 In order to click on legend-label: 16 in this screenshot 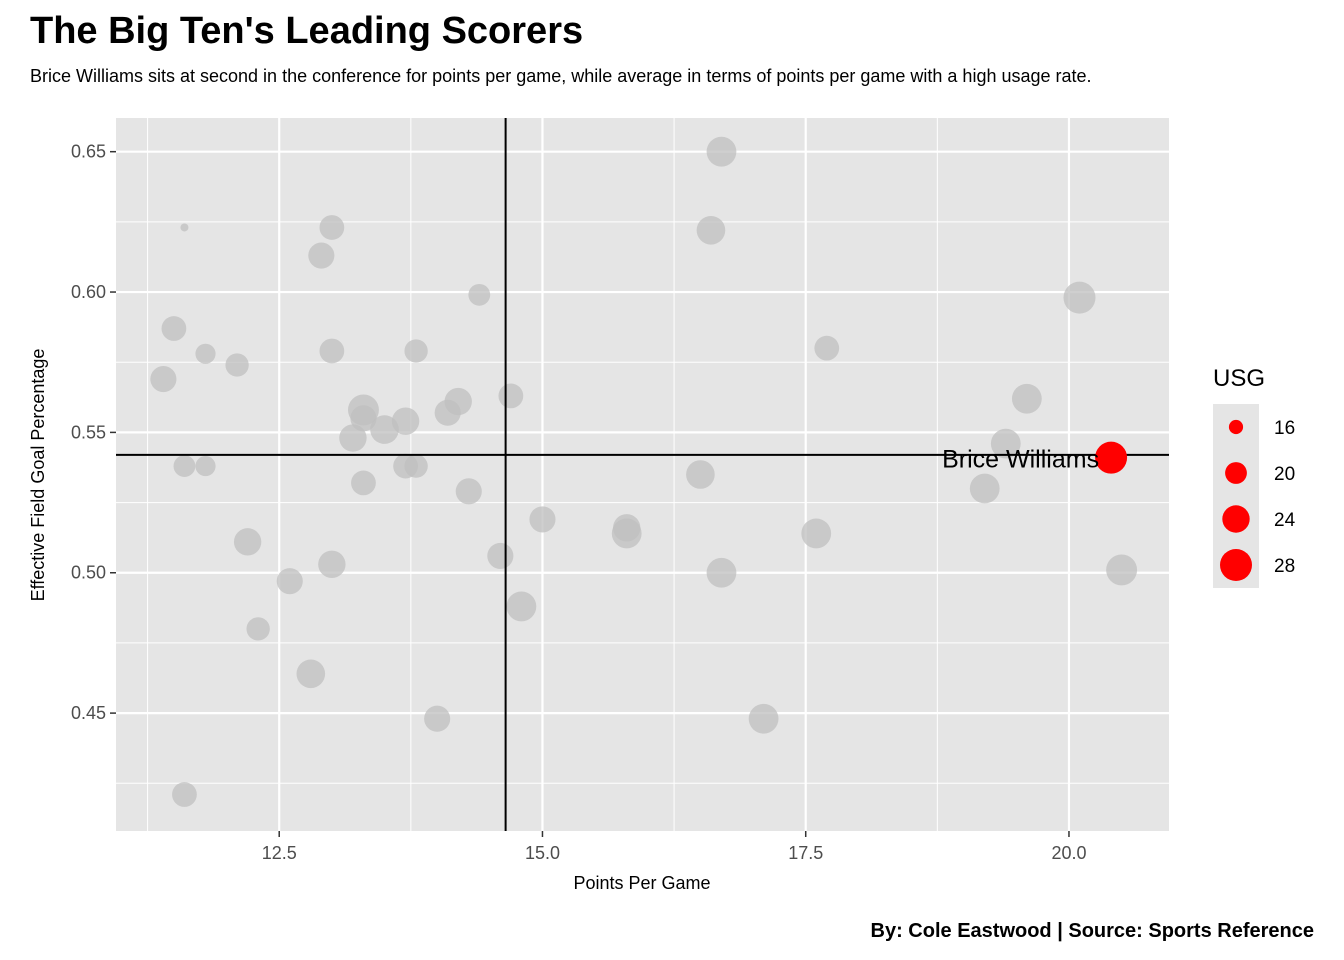, I will do `click(1284, 428)`.